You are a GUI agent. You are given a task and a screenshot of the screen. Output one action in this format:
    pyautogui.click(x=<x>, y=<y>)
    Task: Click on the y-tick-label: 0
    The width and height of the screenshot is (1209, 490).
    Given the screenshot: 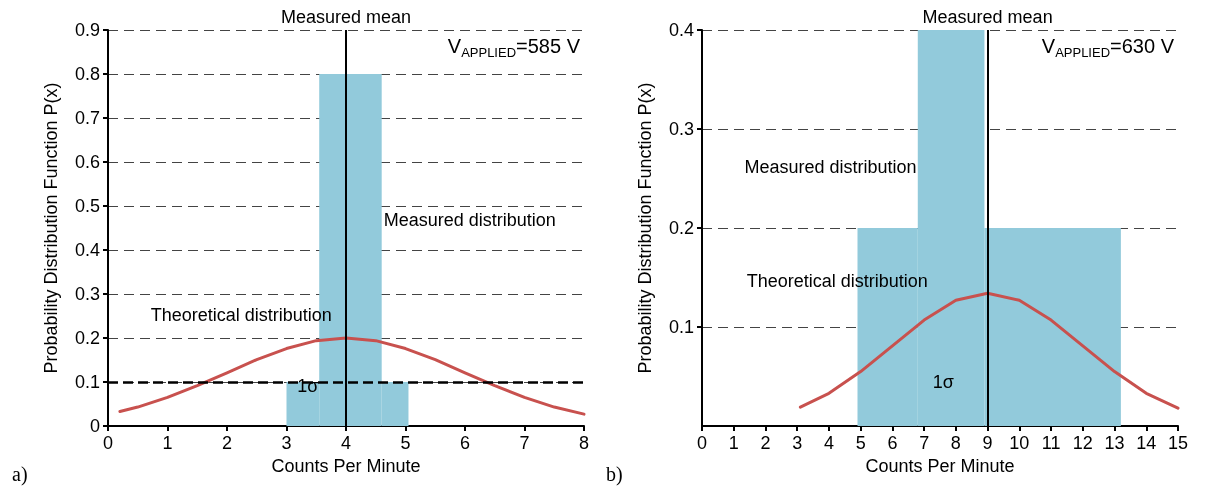 What is the action you would take?
    pyautogui.click(x=94, y=426)
    